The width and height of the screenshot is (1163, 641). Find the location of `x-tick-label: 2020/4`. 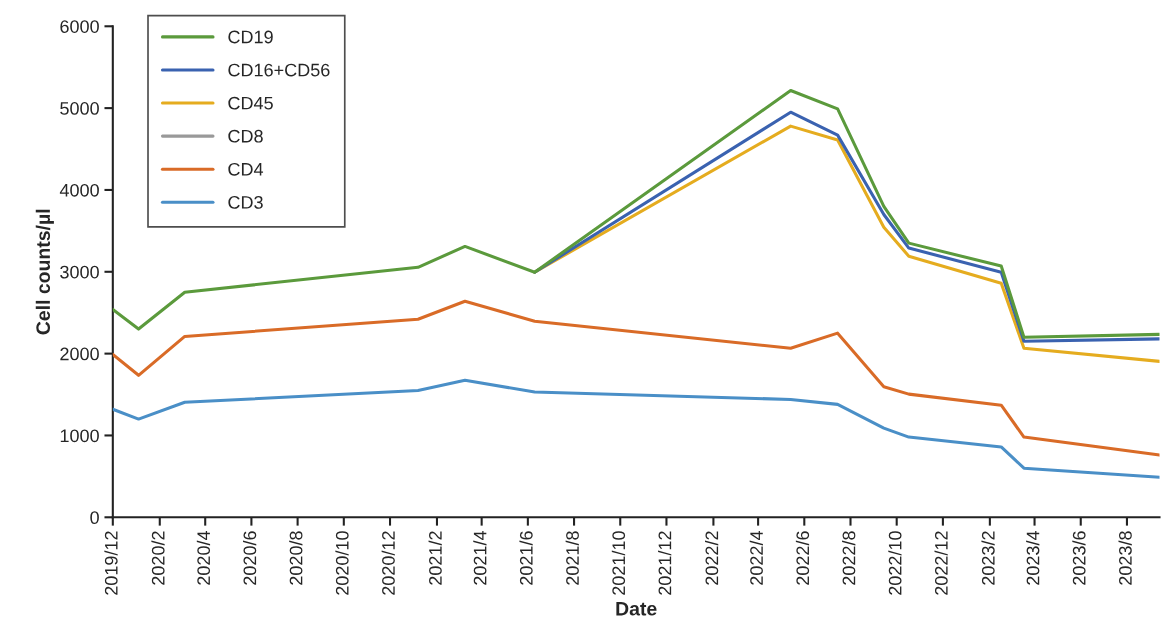

x-tick-label: 2020/4 is located at coordinates (203, 558).